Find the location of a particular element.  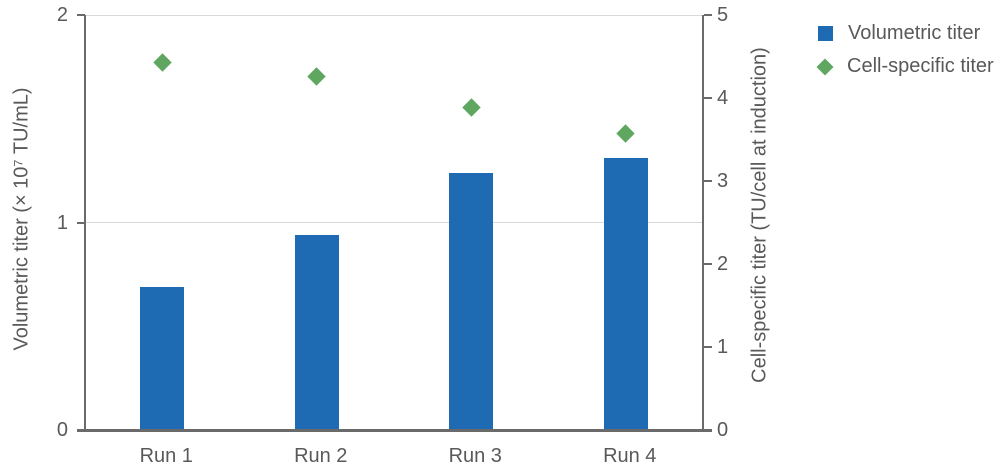

right-axis-line is located at coordinates (703, 222).